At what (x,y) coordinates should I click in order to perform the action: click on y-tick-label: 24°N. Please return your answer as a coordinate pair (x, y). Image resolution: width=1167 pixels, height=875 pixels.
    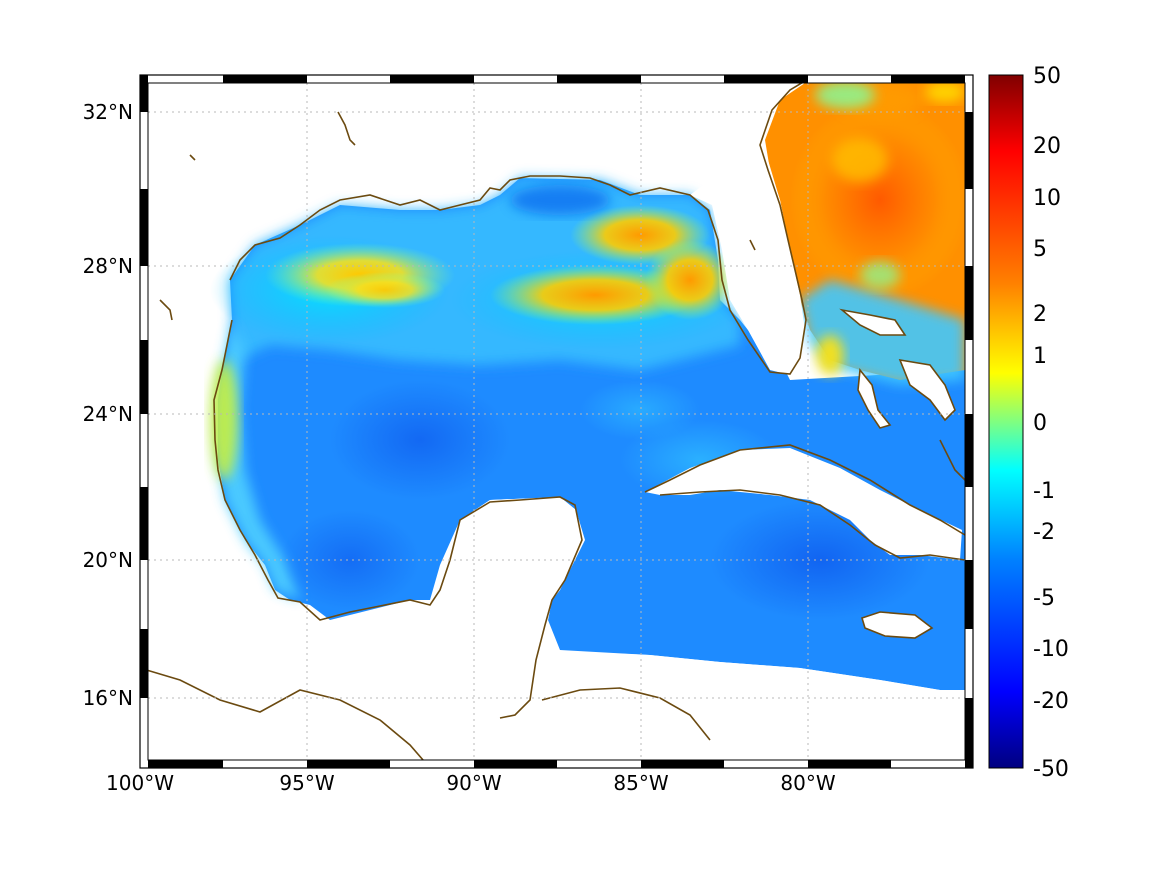
    Looking at the image, I should click on (108, 414).